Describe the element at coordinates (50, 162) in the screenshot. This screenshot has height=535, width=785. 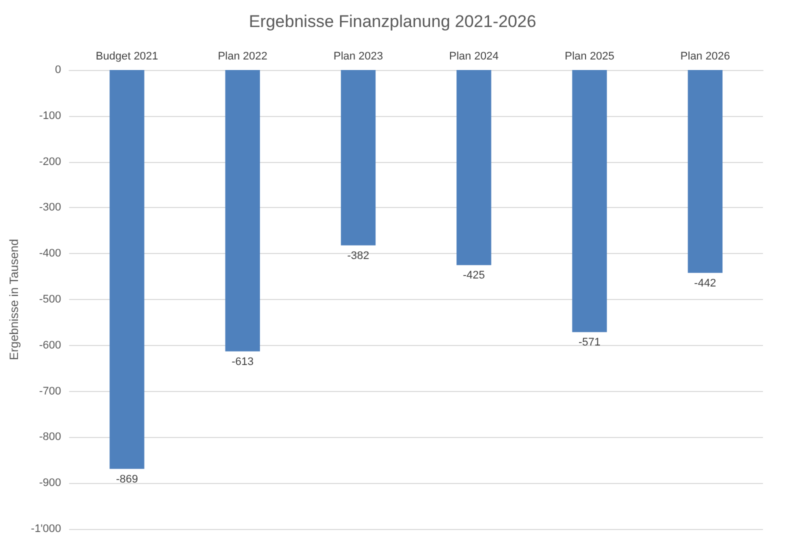
I see `y-tick-label: -200` at that location.